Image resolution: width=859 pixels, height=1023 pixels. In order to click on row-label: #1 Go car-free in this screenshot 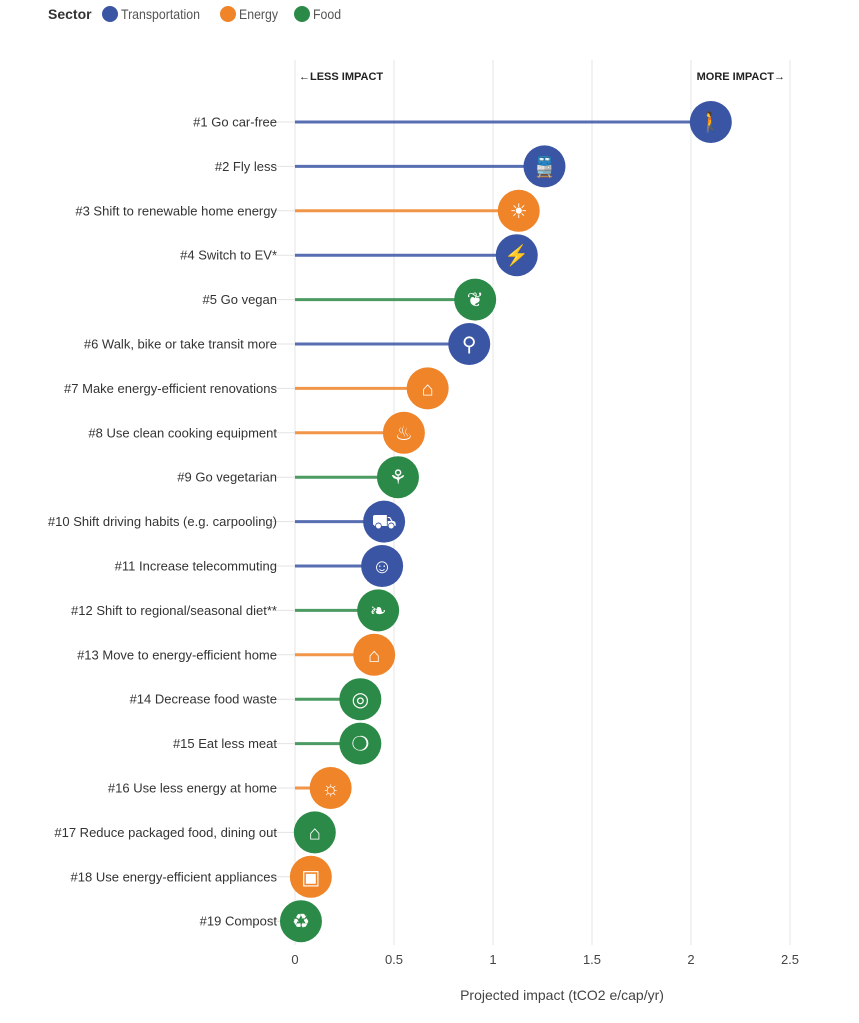, I will do `click(235, 122)`.